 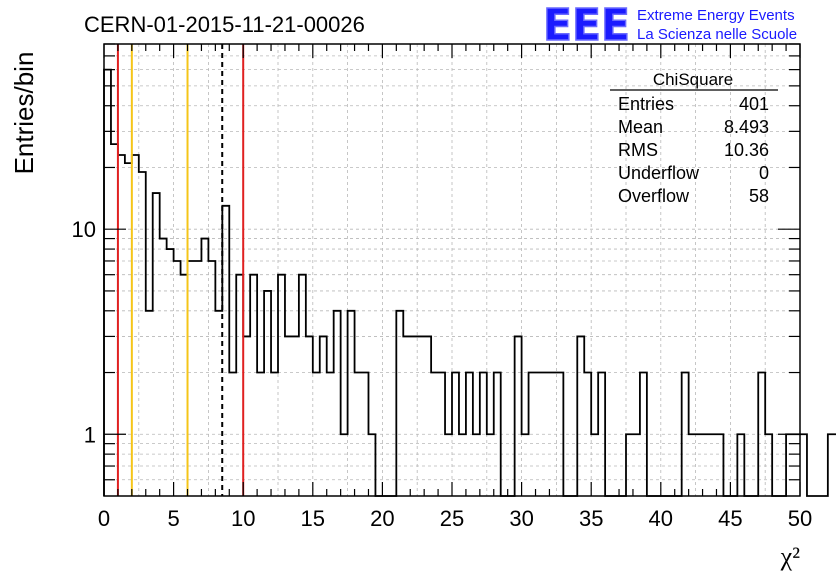 I want to click on stats-value: 8.493, so click(x=746, y=127).